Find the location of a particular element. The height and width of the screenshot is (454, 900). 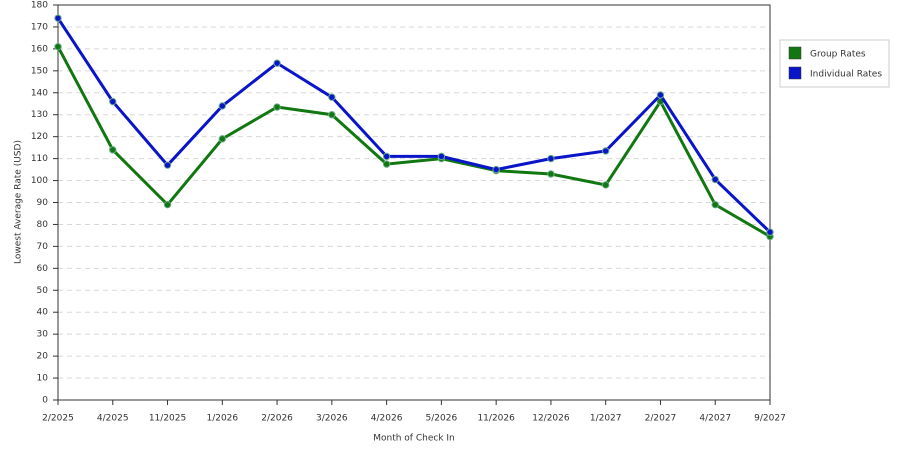

y-axis-label: Lowest Average Rate (USD) is located at coordinates (19, 202).